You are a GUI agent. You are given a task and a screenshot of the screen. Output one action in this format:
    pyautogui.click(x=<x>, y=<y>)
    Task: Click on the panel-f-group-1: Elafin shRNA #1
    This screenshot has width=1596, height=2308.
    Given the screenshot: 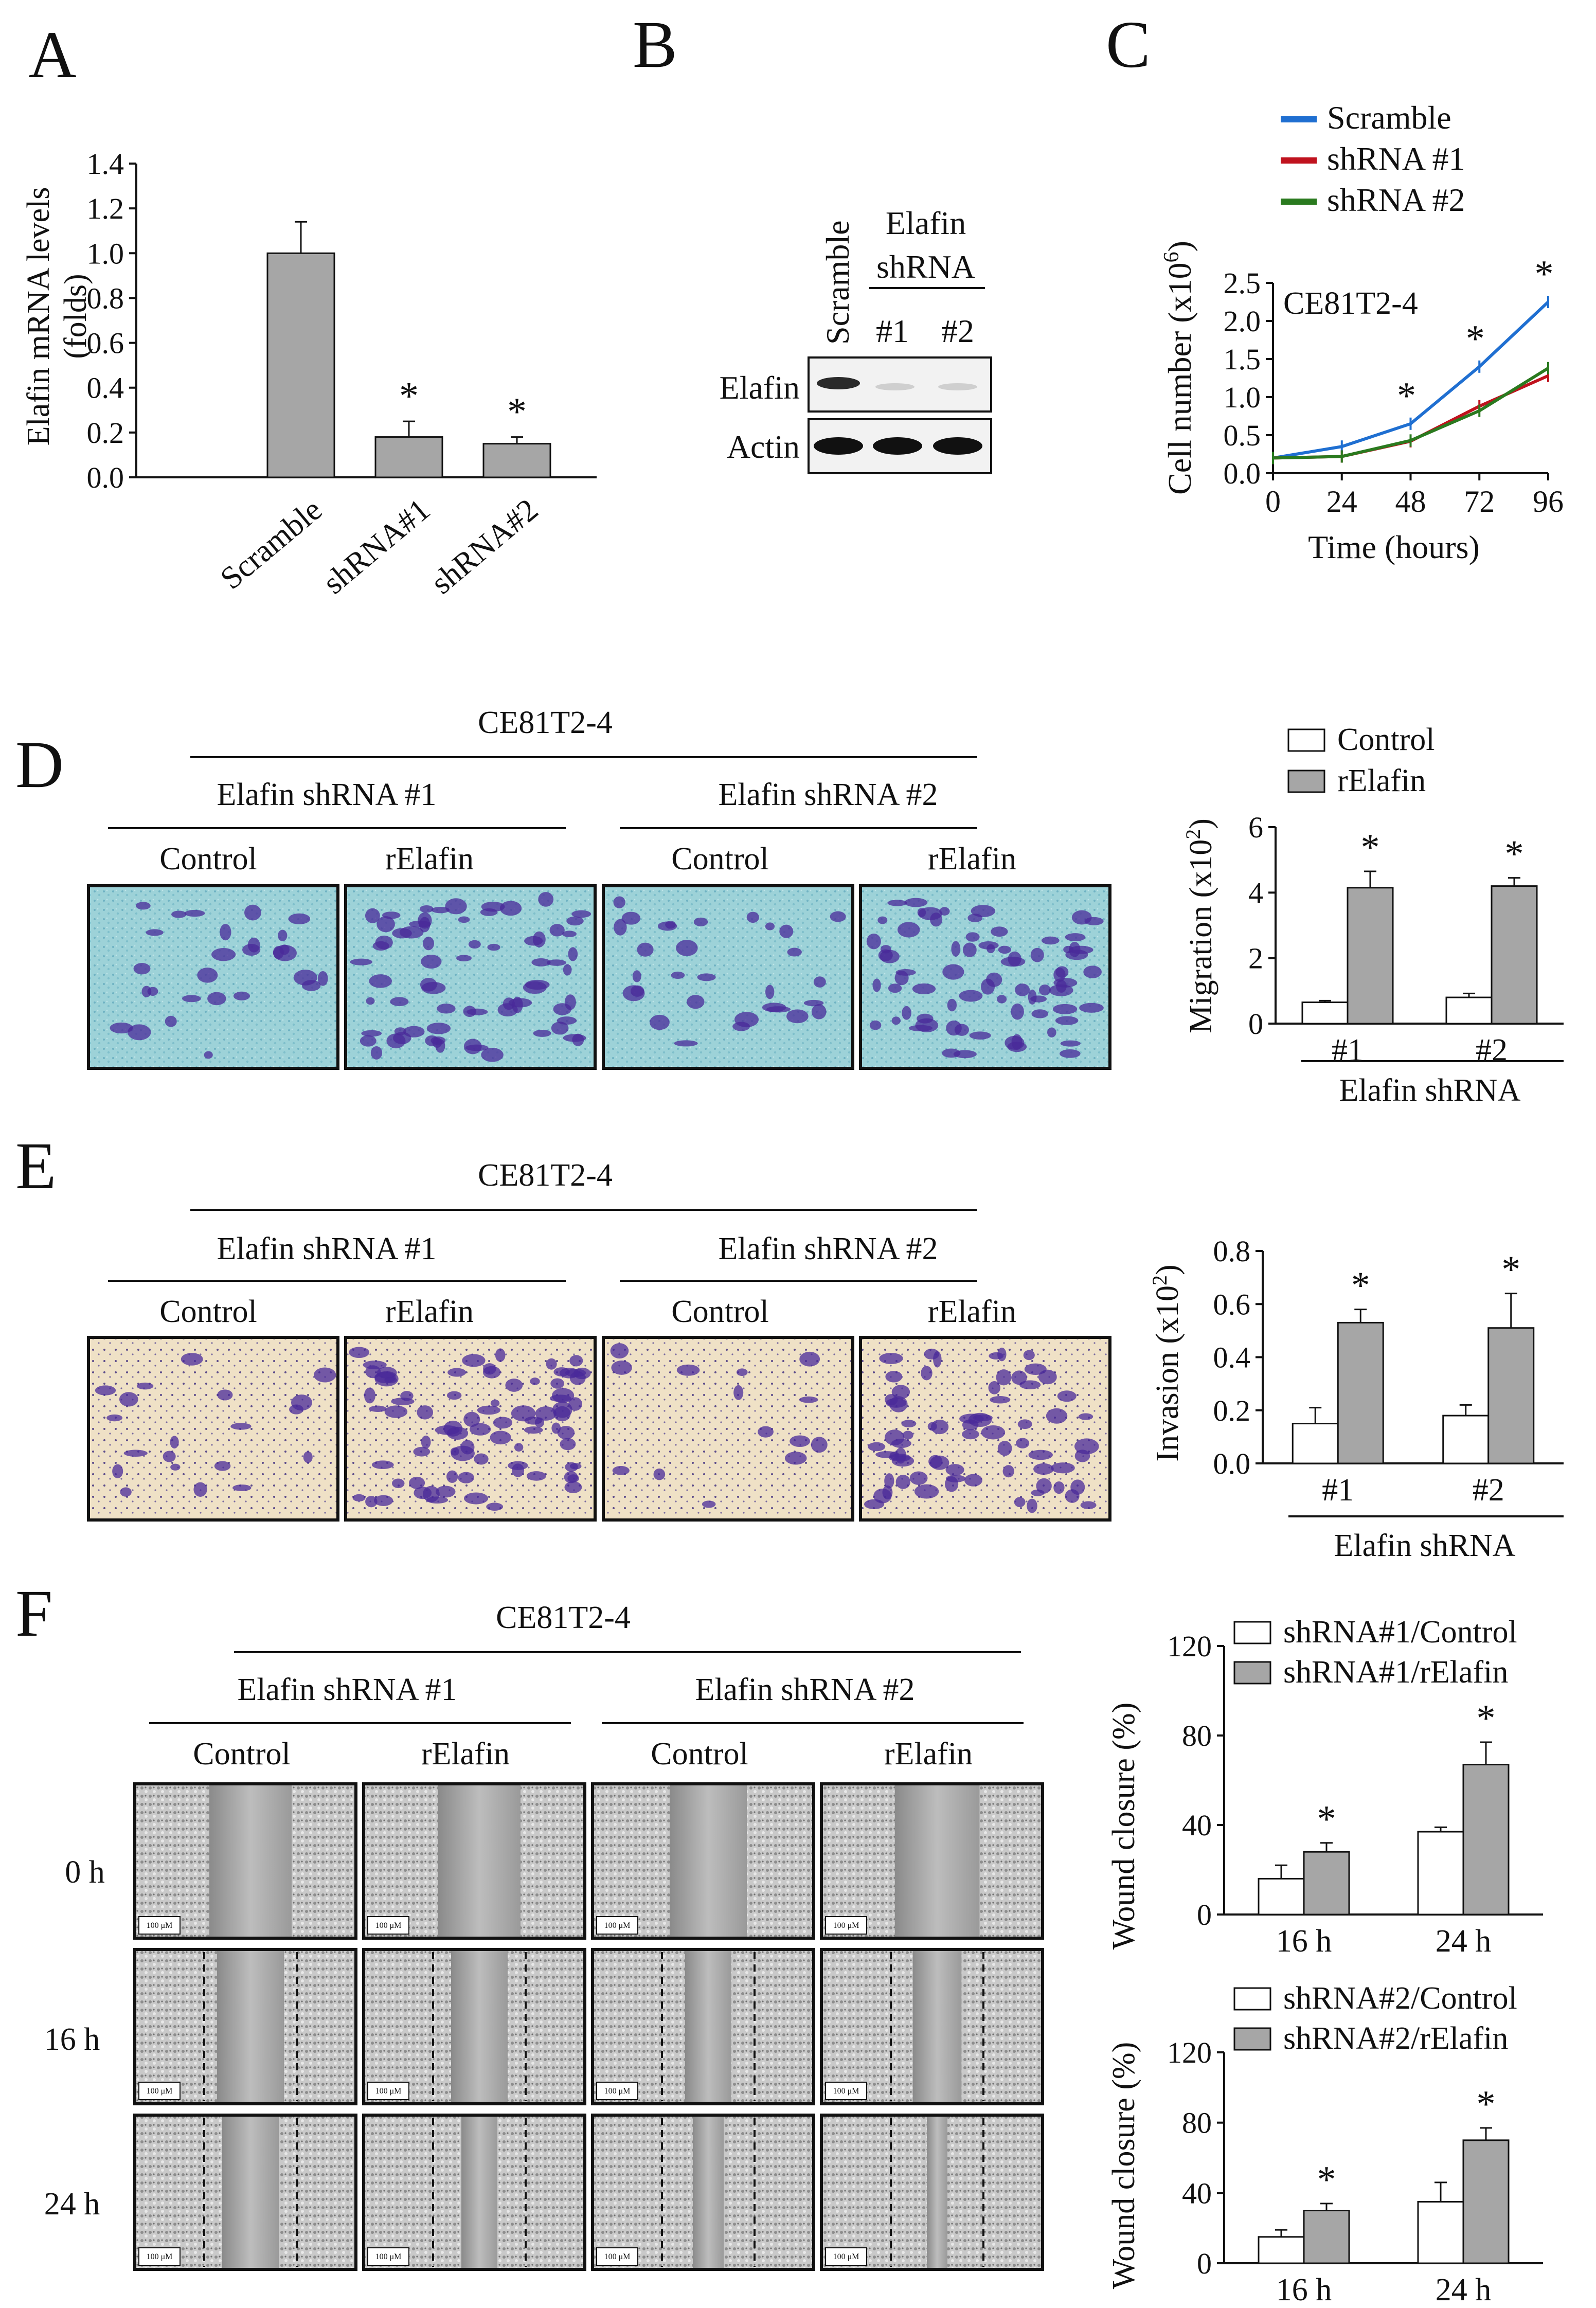 What is the action you would take?
    pyautogui.click(x=347, y=1689)
    